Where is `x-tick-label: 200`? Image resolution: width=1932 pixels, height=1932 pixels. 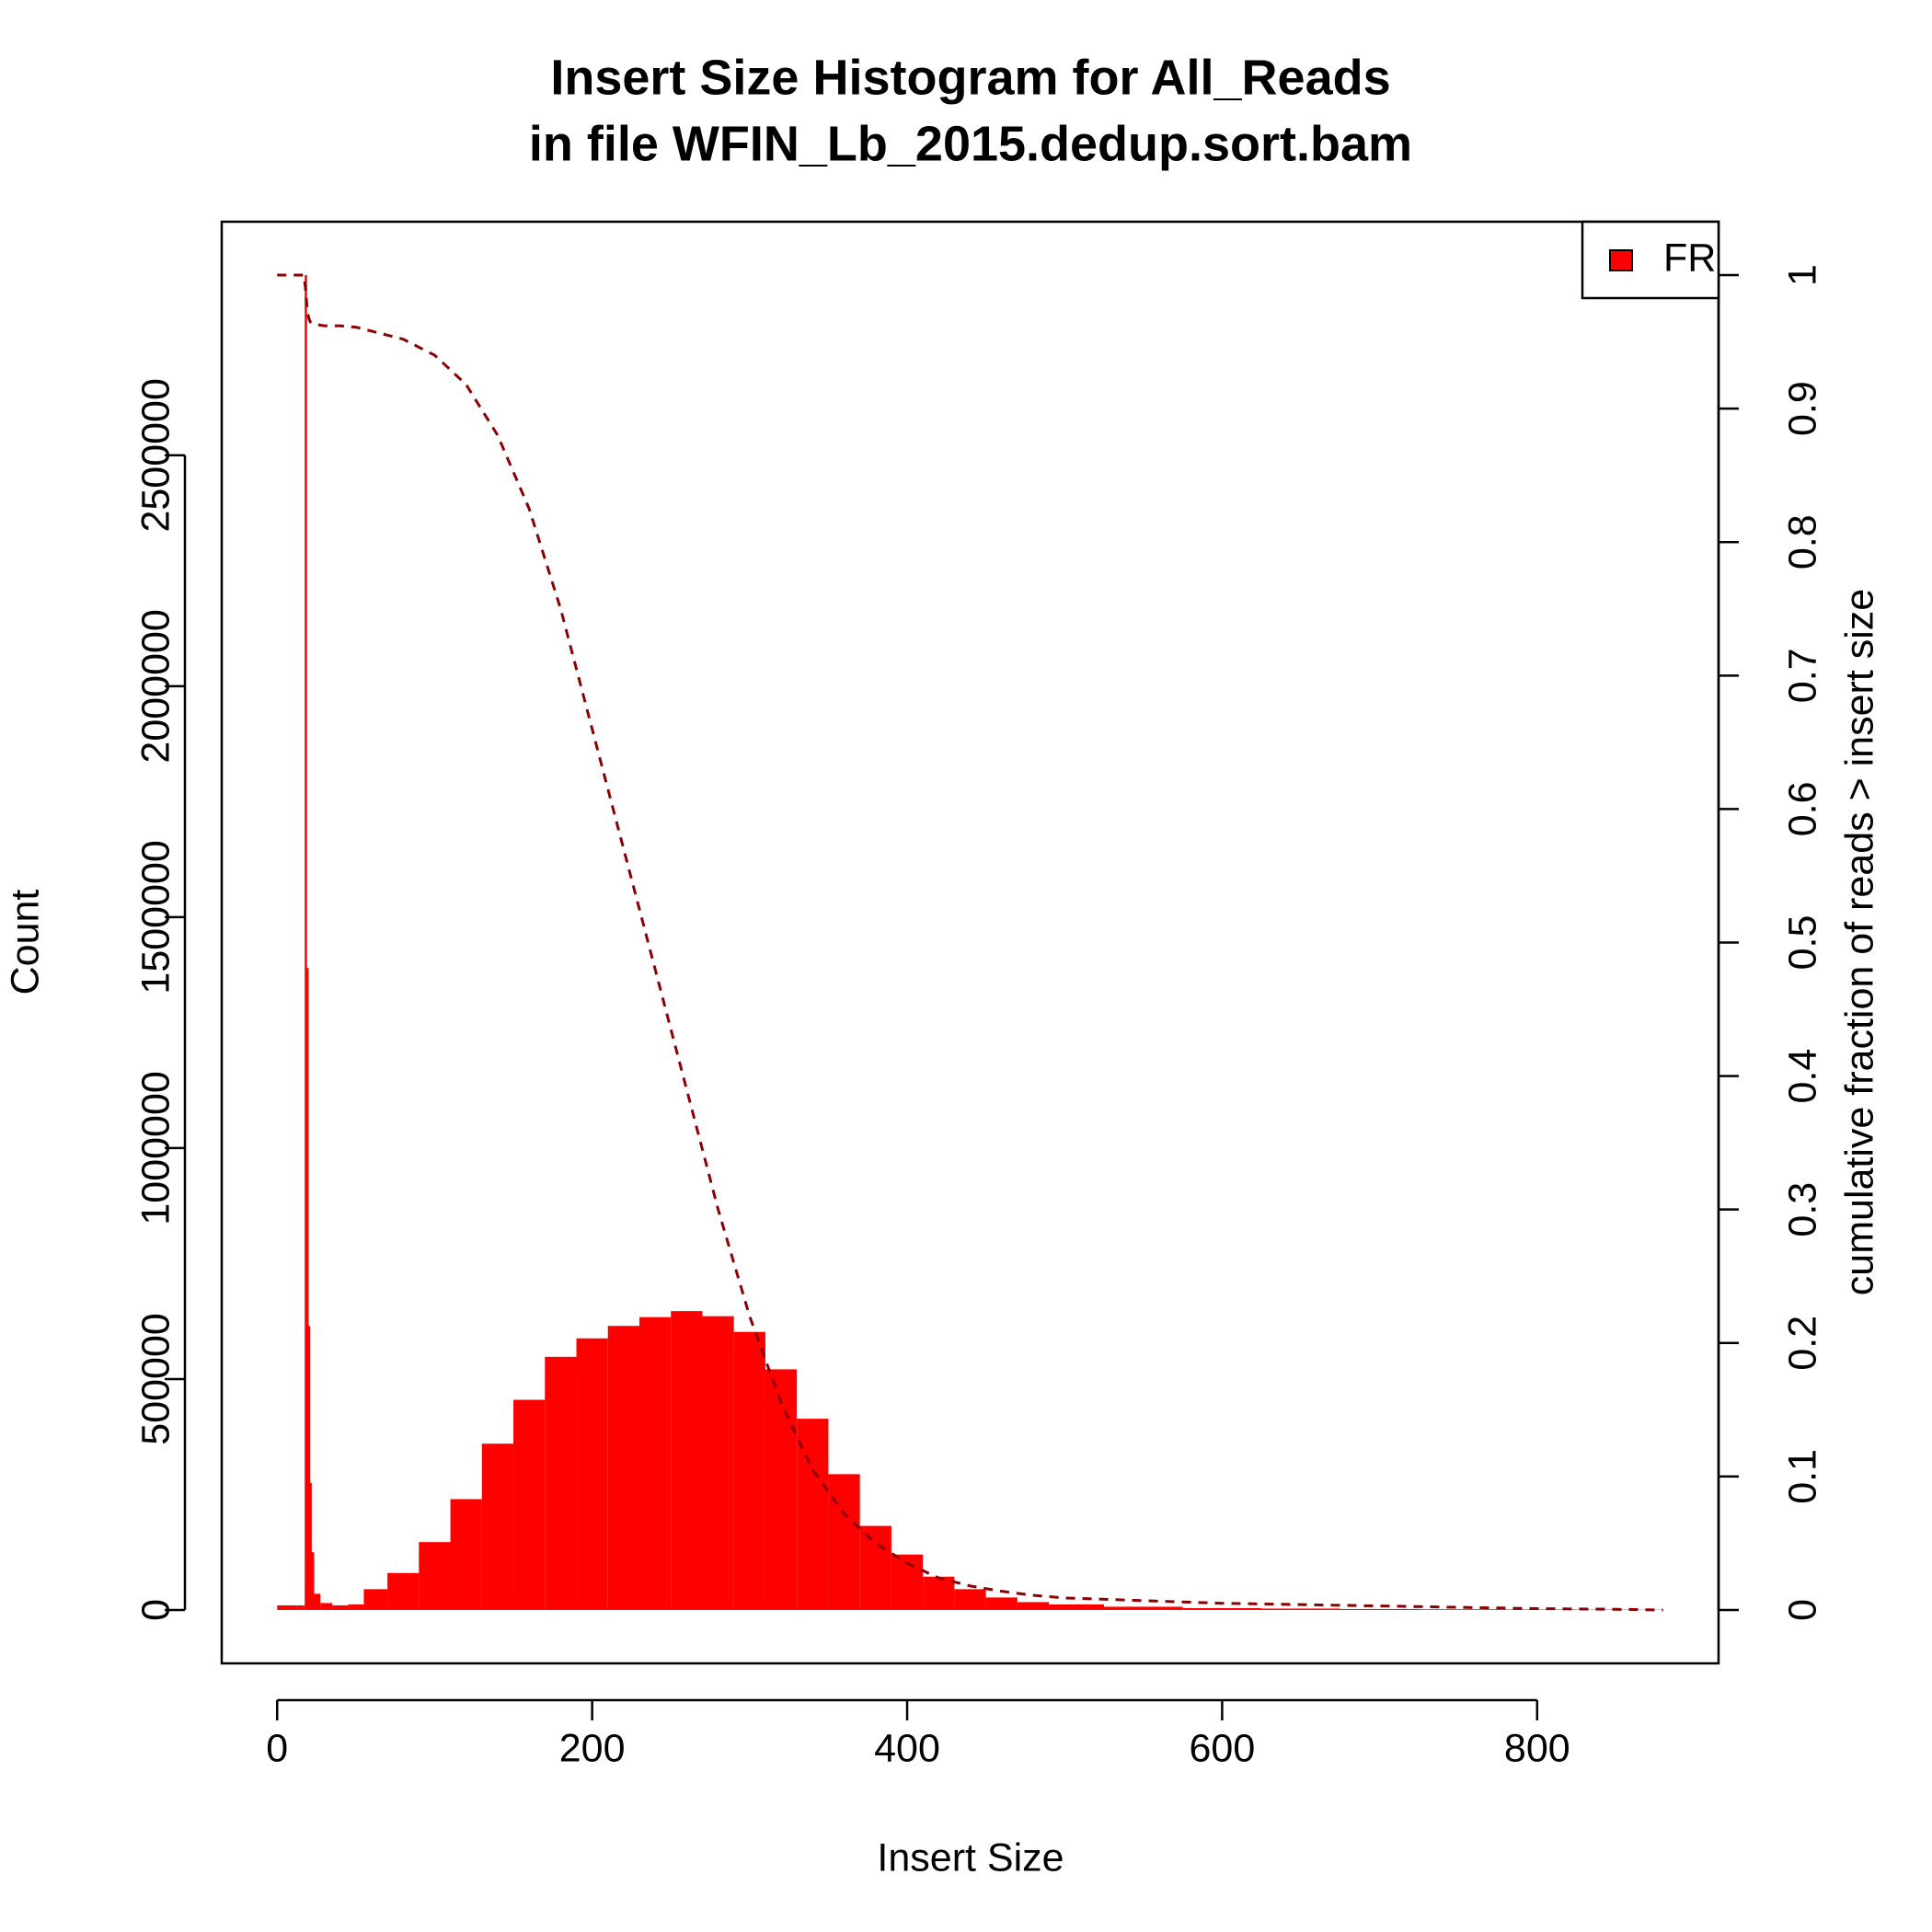 x-tick-label: 200 is located at coordinates (592, 1748).